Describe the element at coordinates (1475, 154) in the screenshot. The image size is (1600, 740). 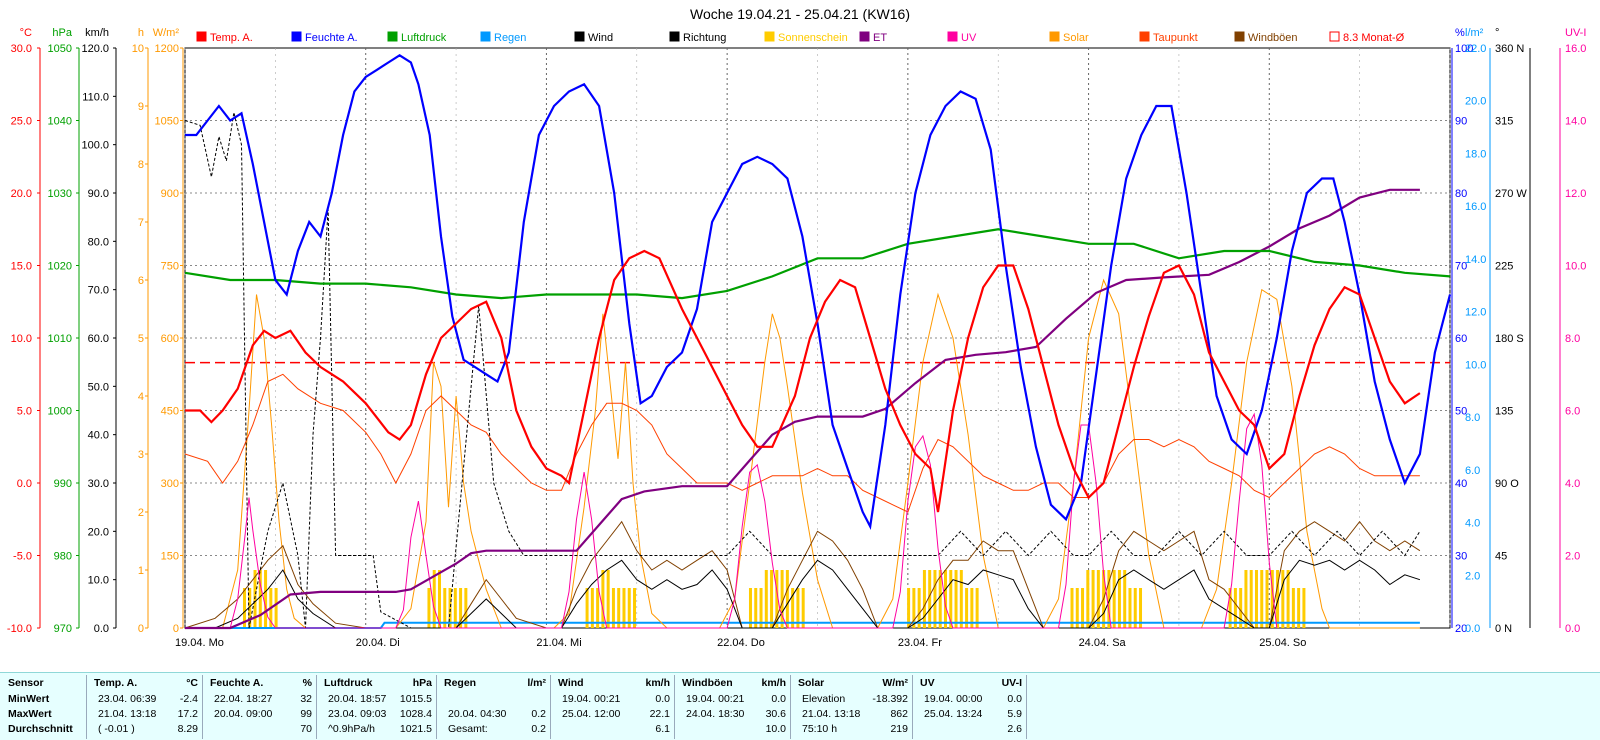
I see `axis-tick-rain: 18.0` at that location.